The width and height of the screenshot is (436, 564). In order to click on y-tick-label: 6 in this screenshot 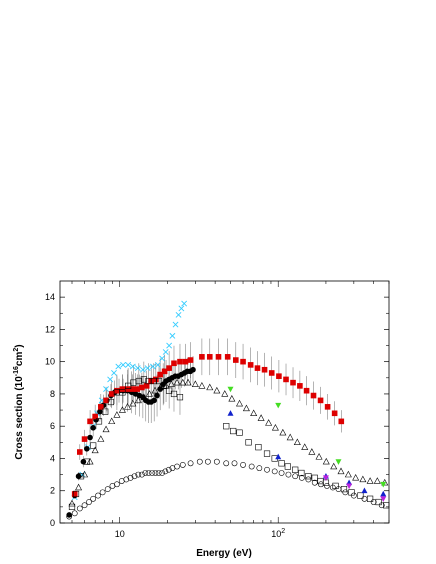, I will do `click(52, 426)`.